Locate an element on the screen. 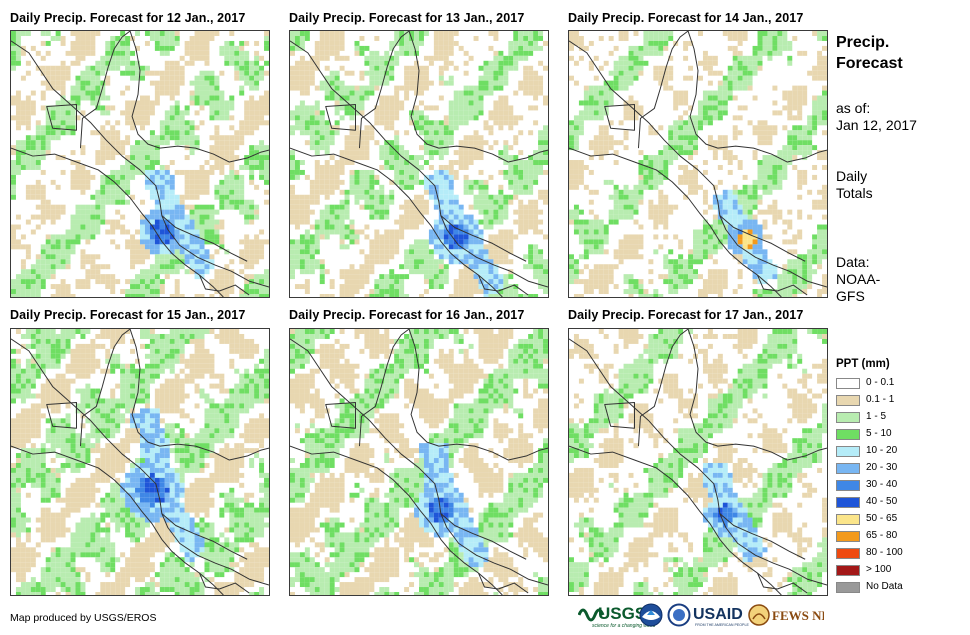 This screenshot has height=635, width=970. legend-title: PPT (mm) is located at coordinates (863, 364).